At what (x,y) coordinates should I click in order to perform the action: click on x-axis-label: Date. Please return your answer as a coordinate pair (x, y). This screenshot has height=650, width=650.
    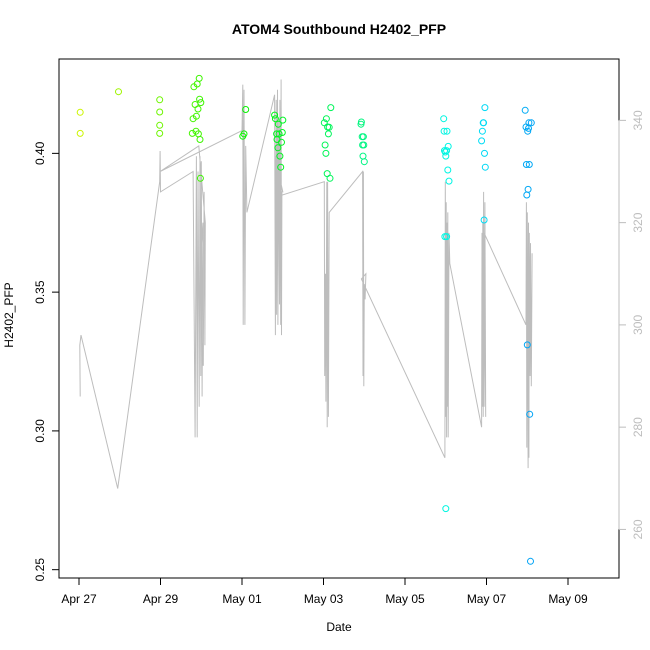
    Looking at the image, I should click on (339, 627).